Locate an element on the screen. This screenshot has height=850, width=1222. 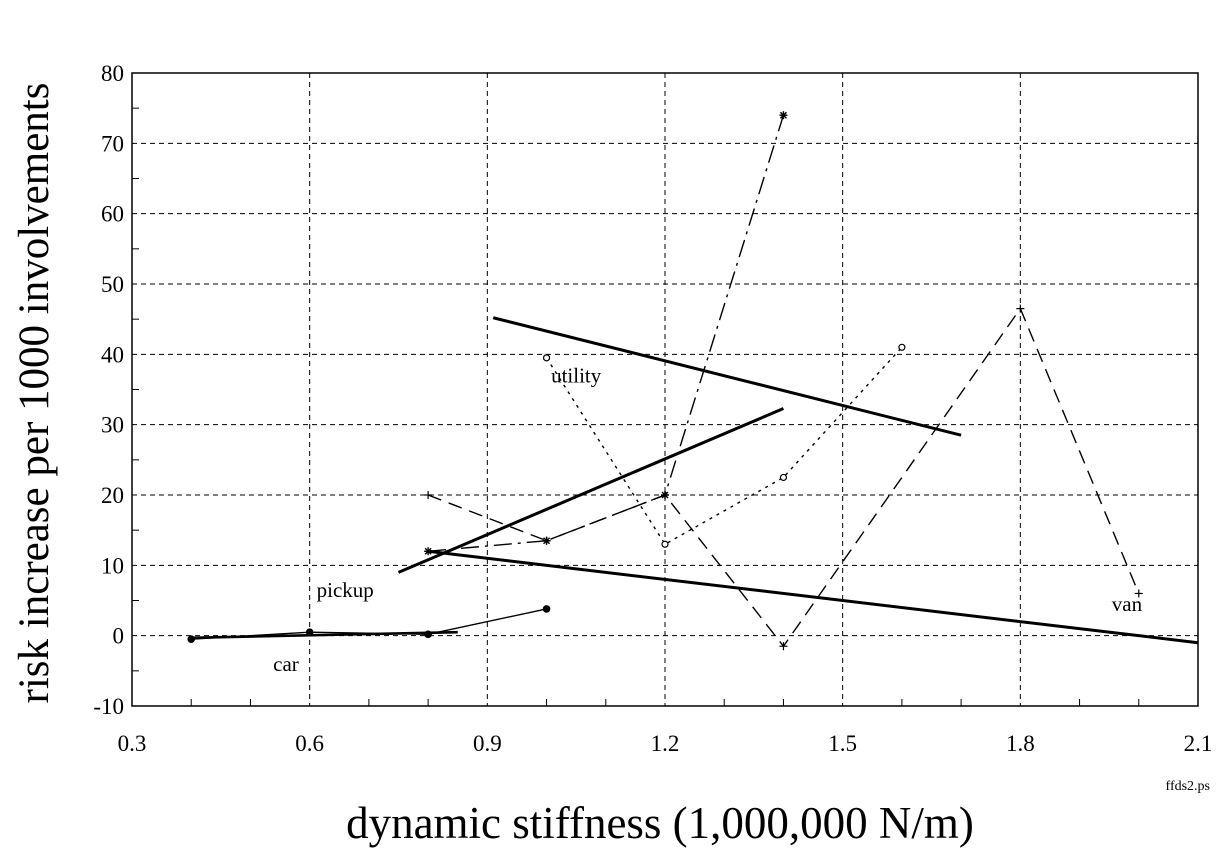
x-tick-label: 0.9 is located at coordinates (487, 743).